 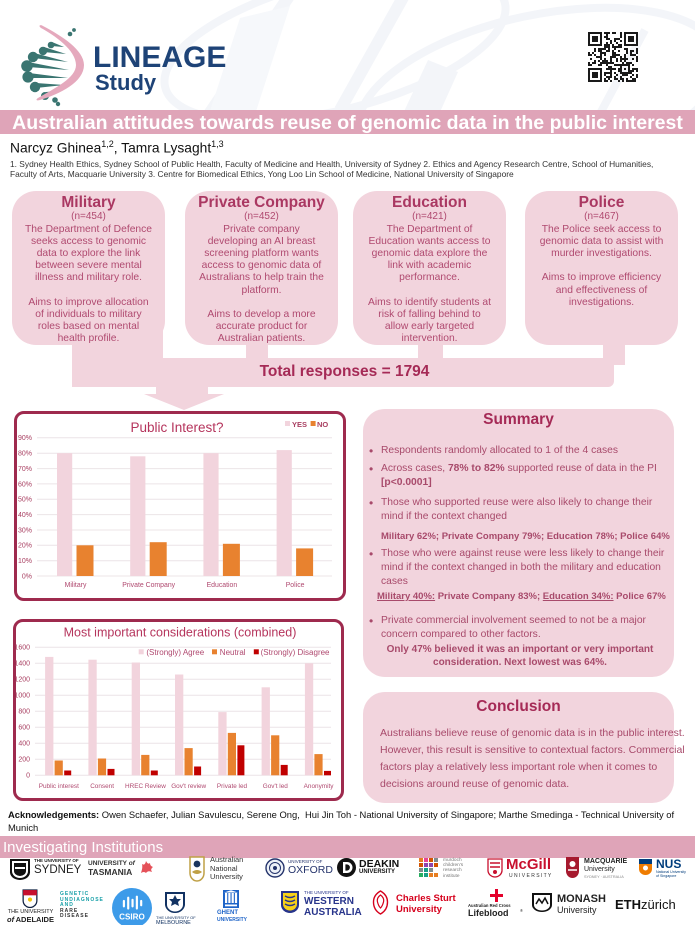 What do you see at coordinates (25, 438) in the screenshot?
I see `svg-text: 90%` at bounding box center [25, 438].